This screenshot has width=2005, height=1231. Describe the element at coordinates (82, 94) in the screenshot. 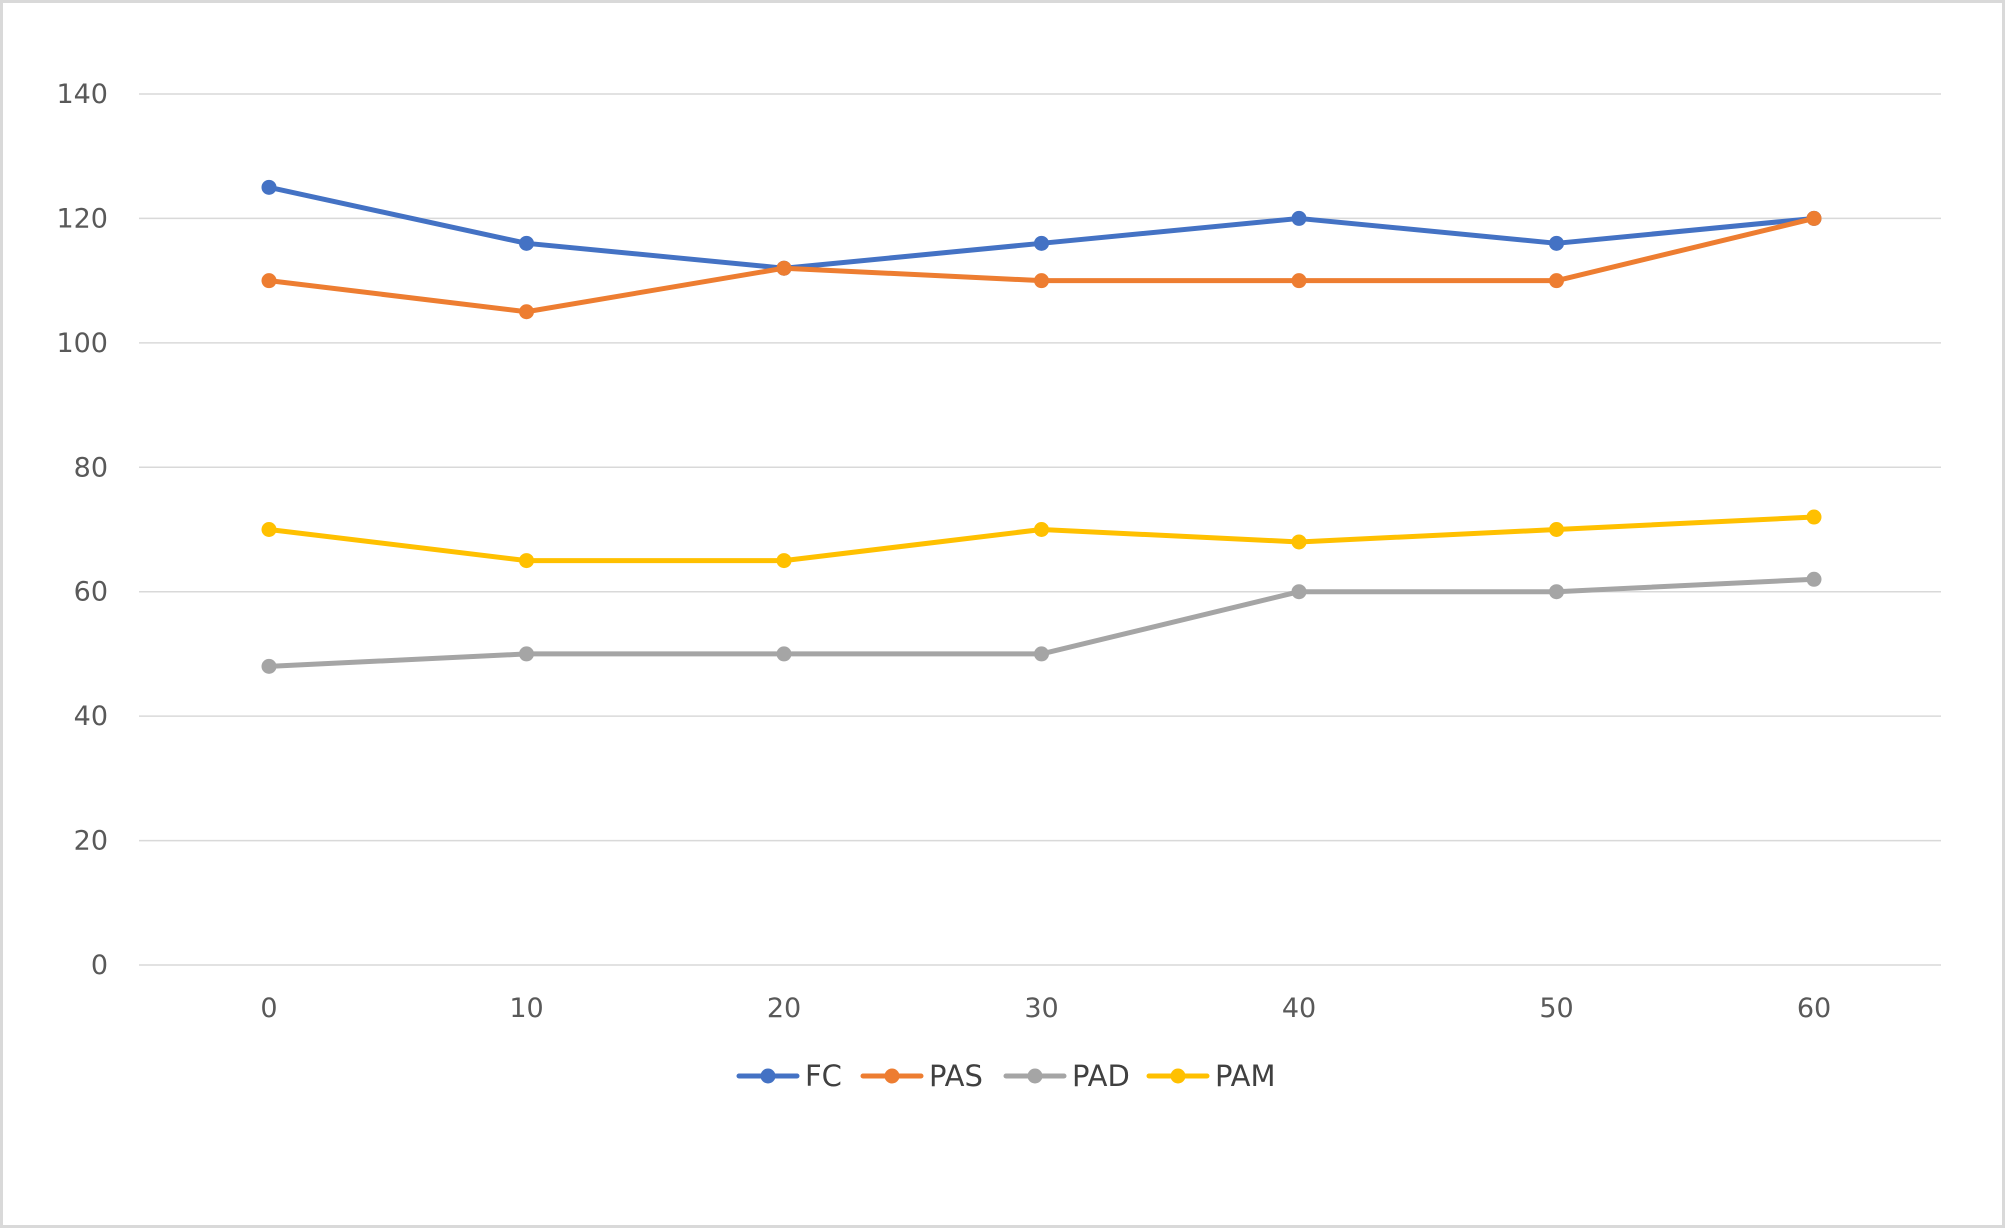

I see `y-tick-label: 140` at that location.